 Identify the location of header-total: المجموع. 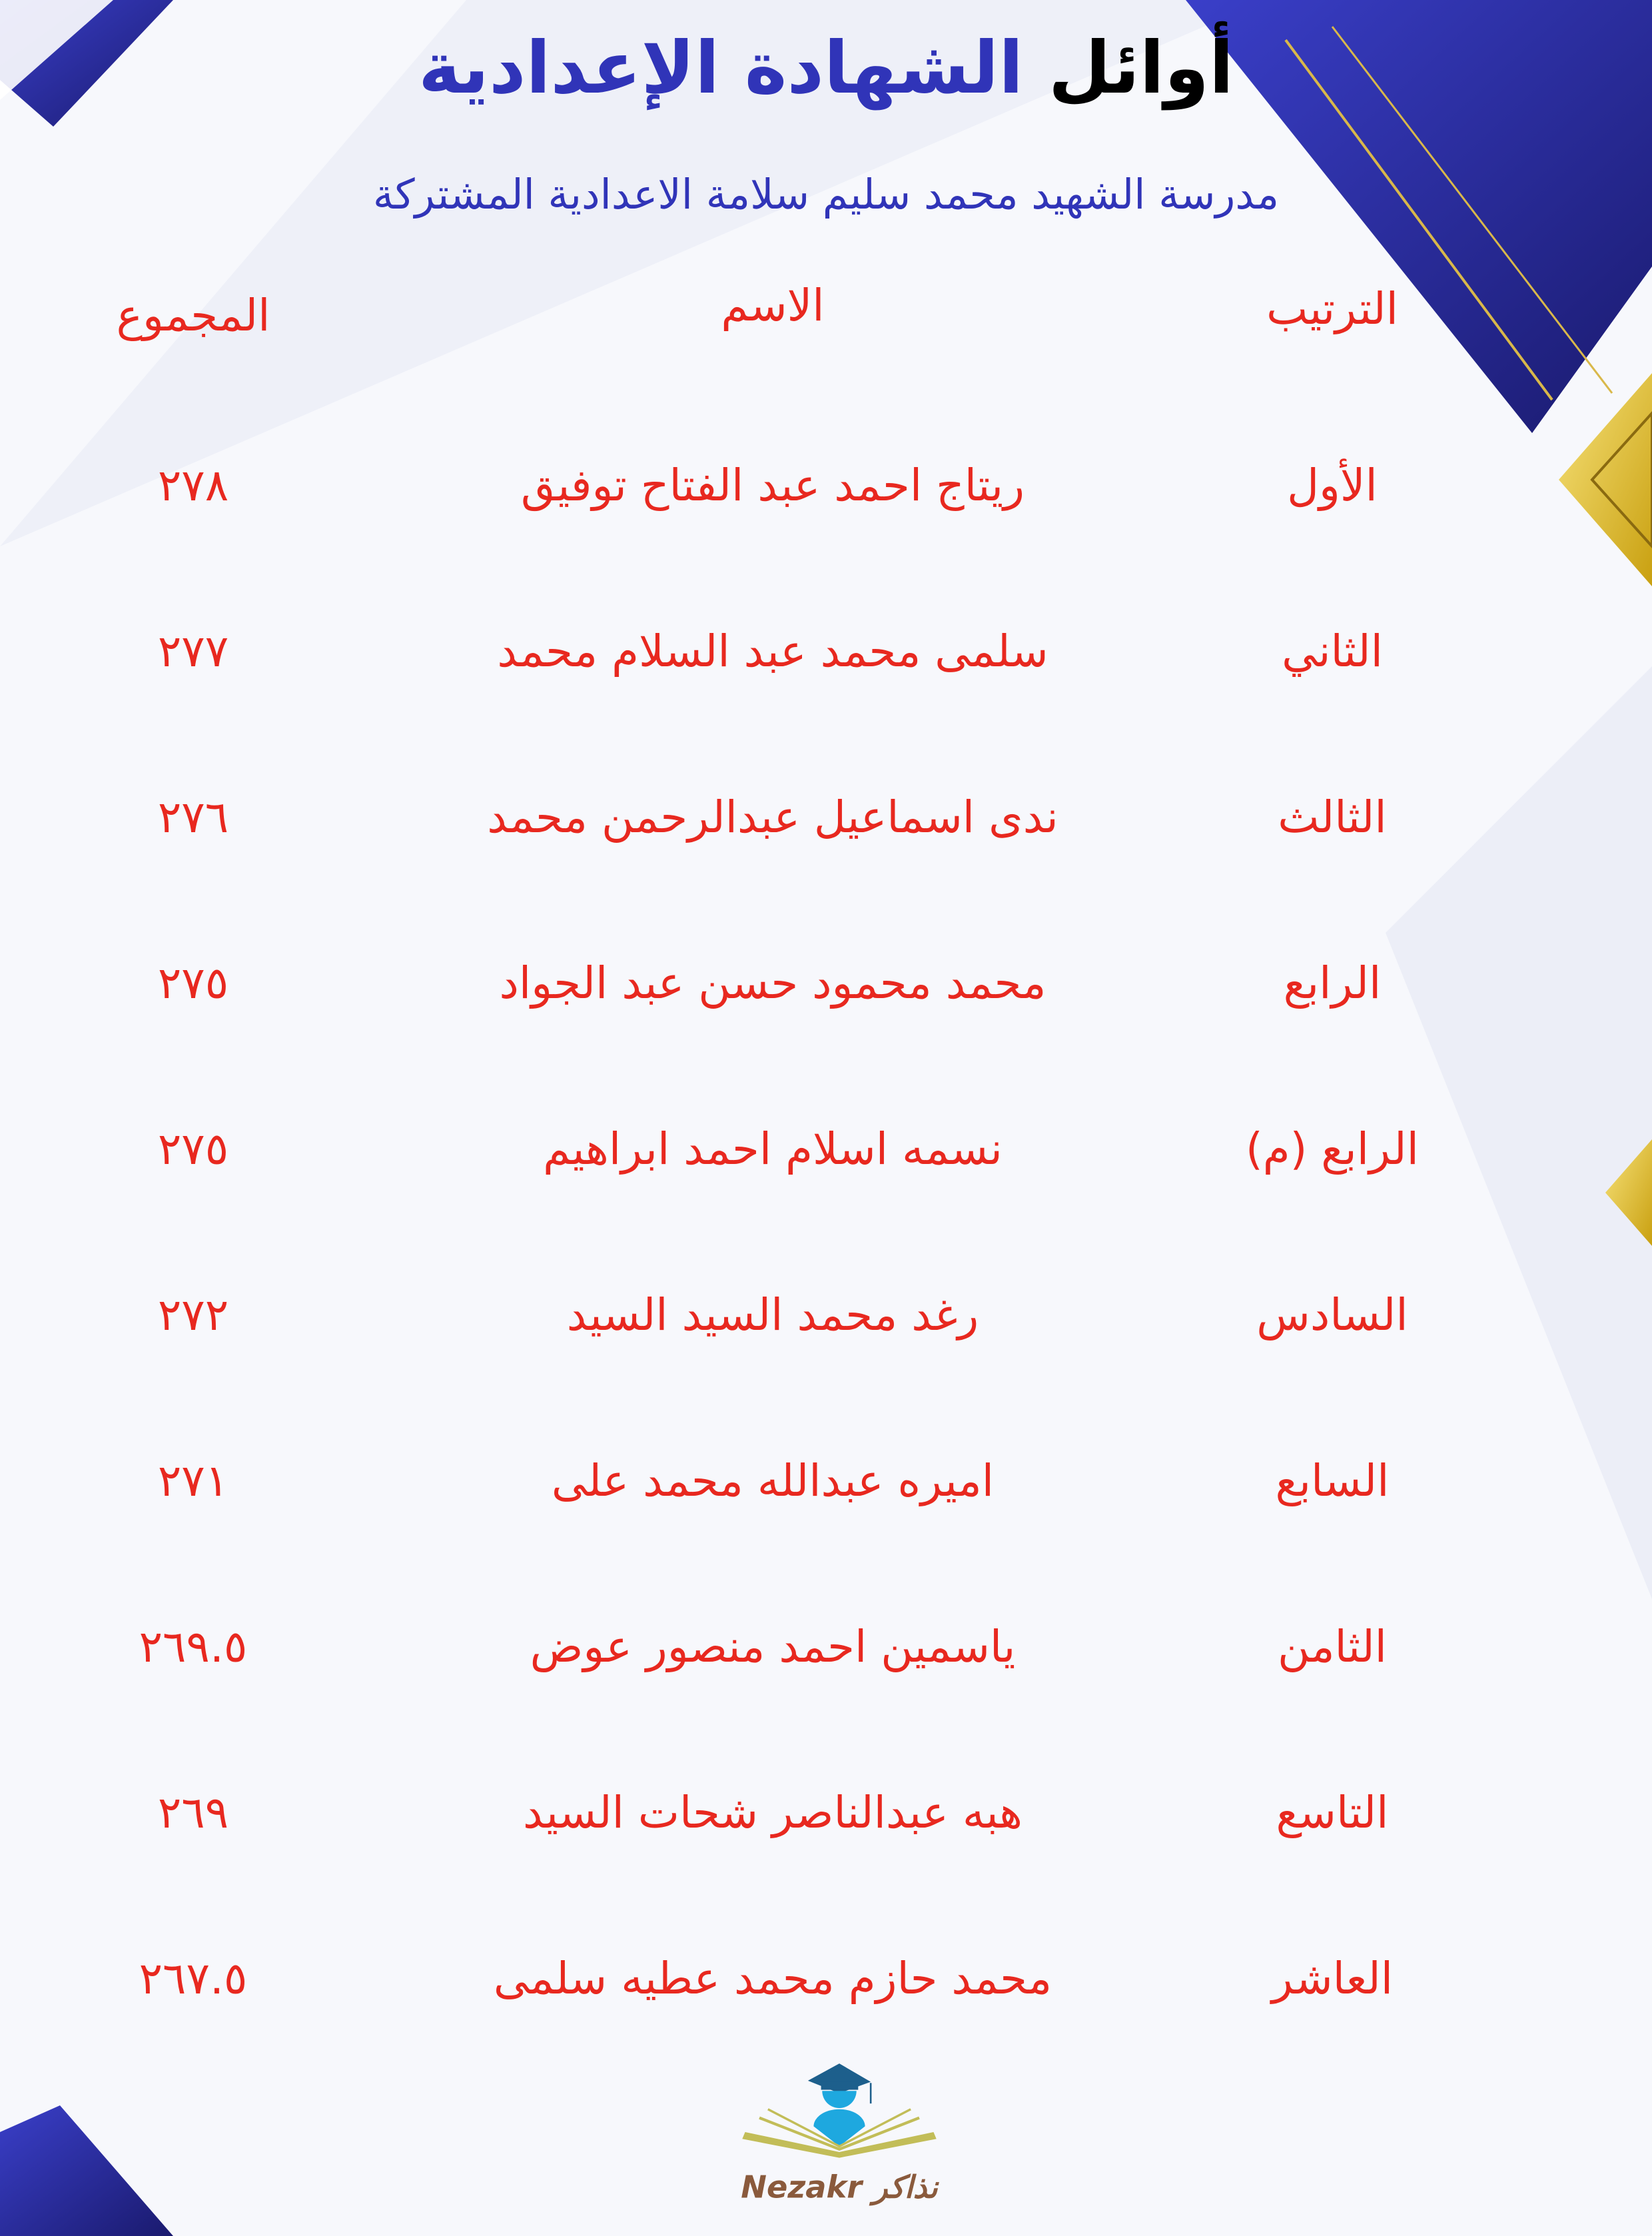
(193, 315).